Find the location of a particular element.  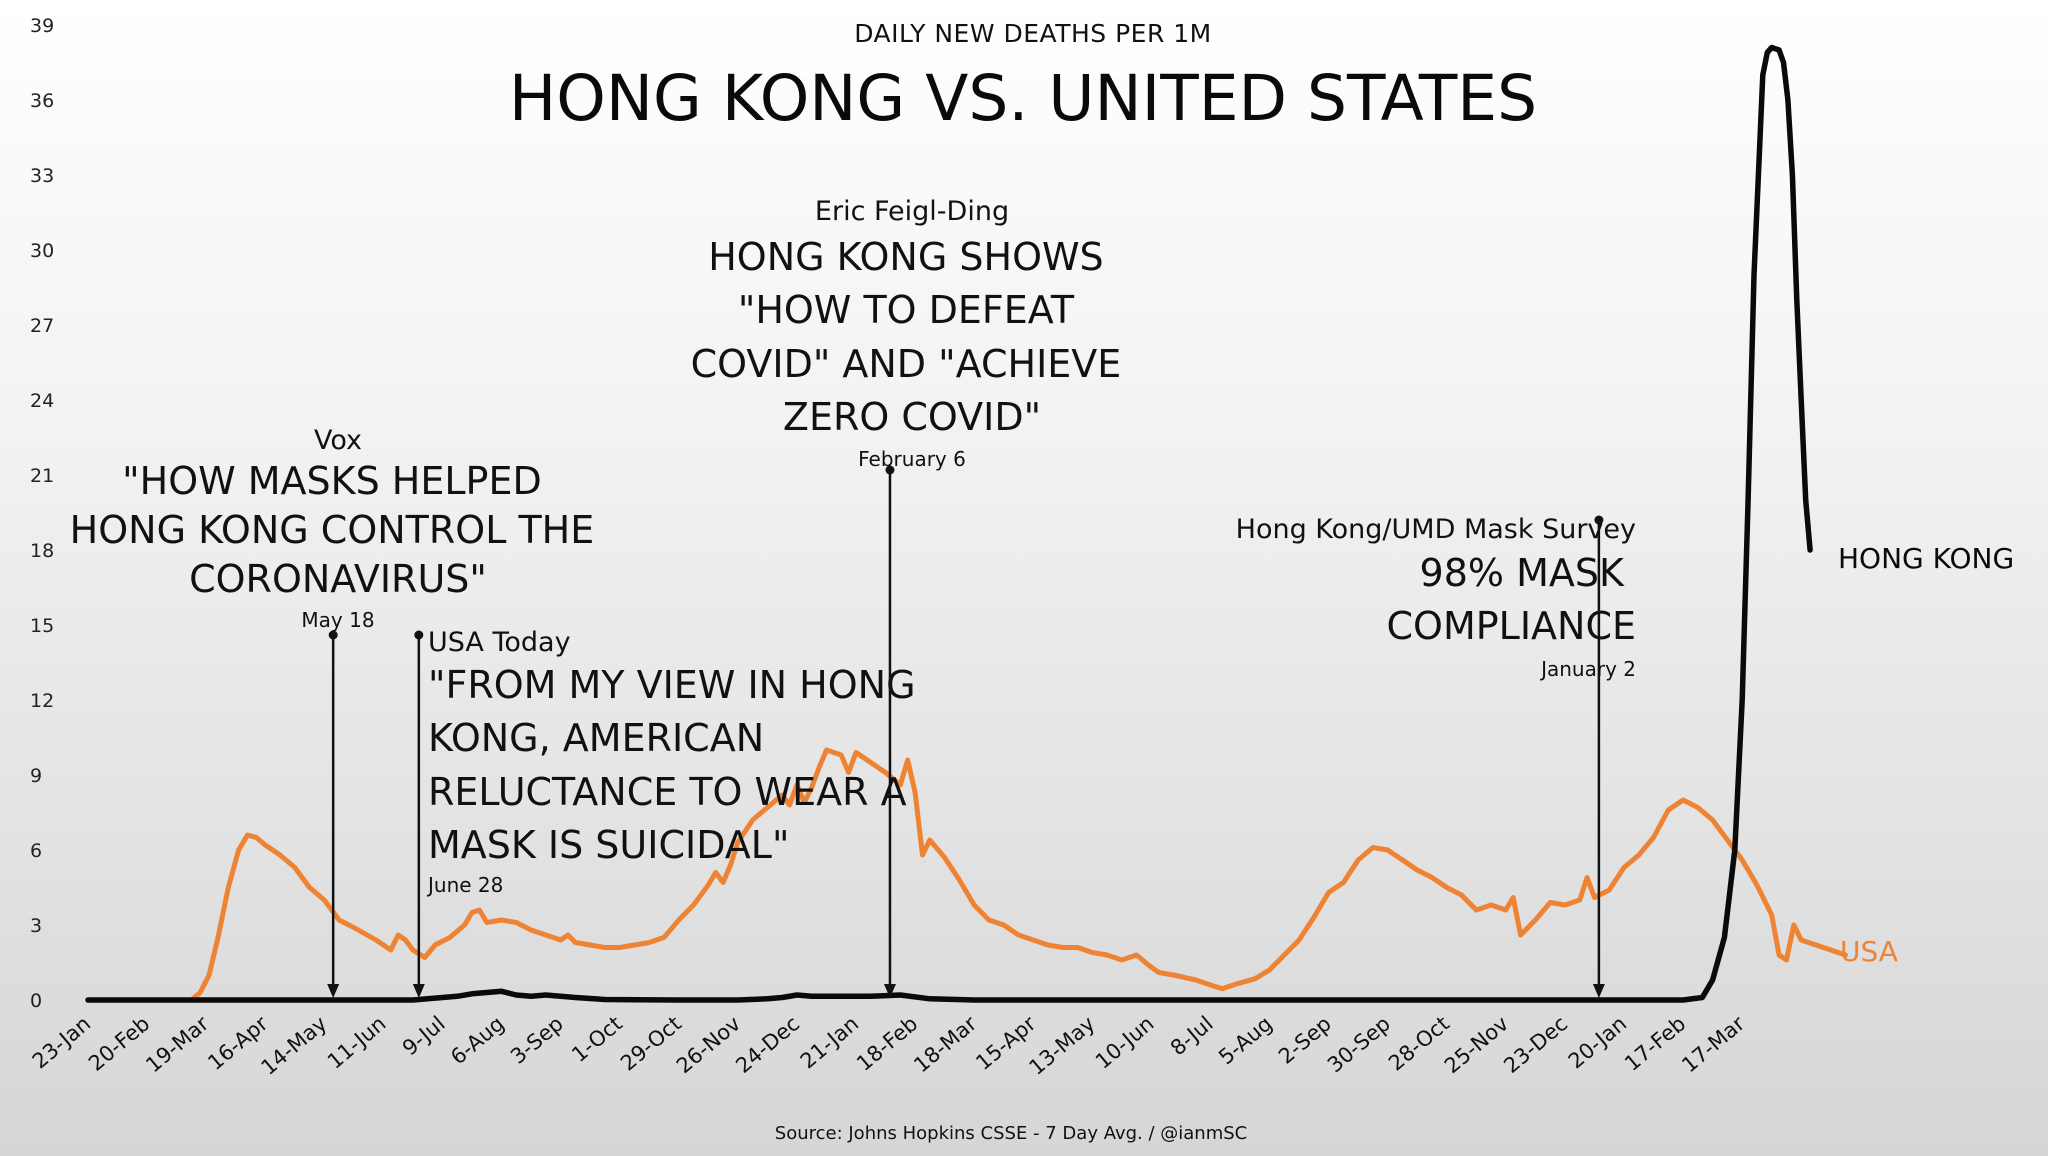

annotation-date: May 18 is located at coordinates (337, 620).